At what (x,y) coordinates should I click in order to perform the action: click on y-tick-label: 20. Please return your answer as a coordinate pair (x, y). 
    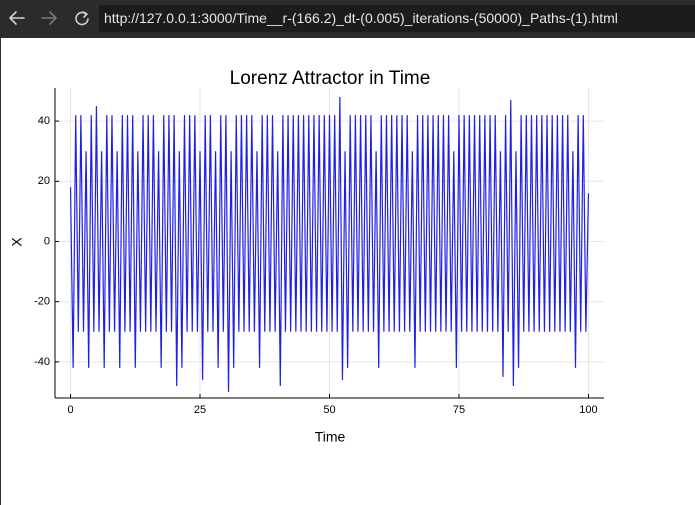
    Looking at the image, I should click on (44, 181).